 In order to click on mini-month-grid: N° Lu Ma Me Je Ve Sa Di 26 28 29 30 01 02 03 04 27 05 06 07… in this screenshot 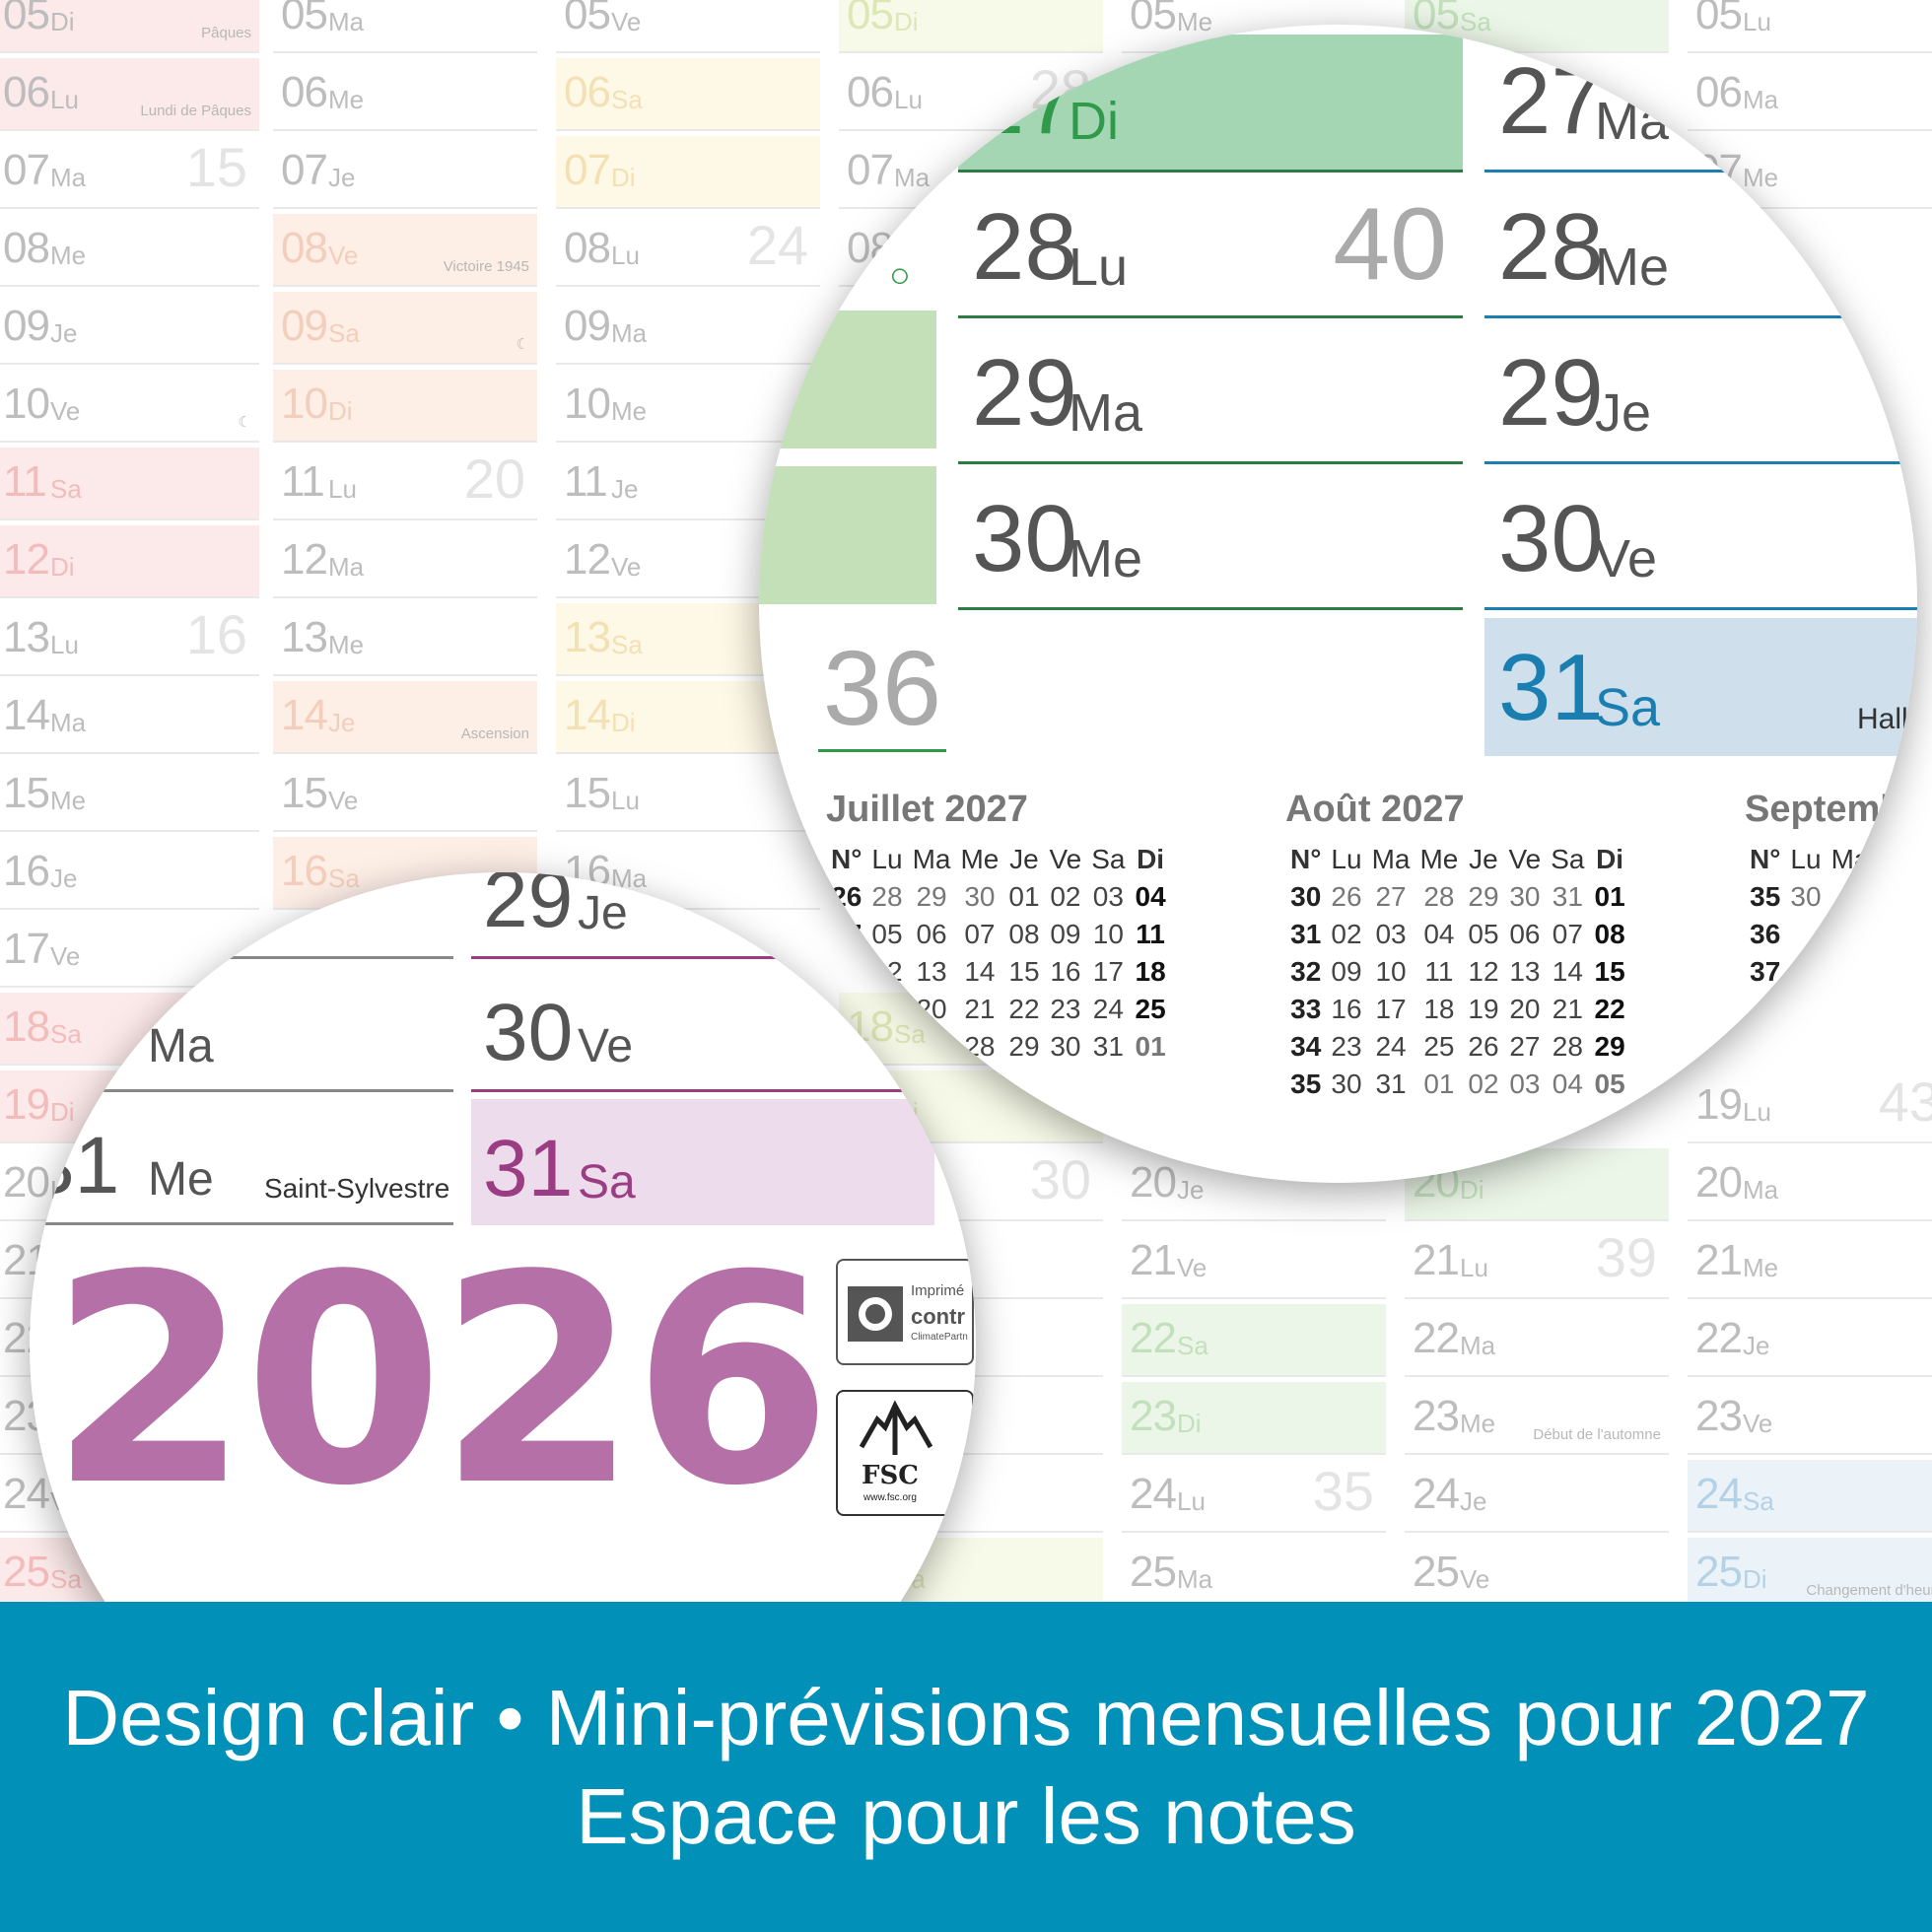, I will do `click(999, 954)`.